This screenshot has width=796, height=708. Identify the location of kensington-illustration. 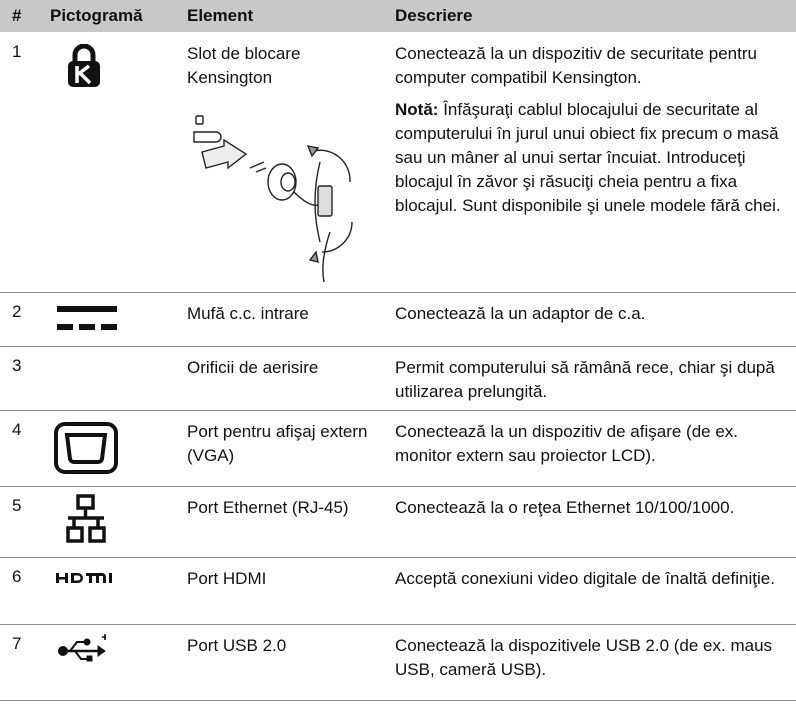
(273, 199).